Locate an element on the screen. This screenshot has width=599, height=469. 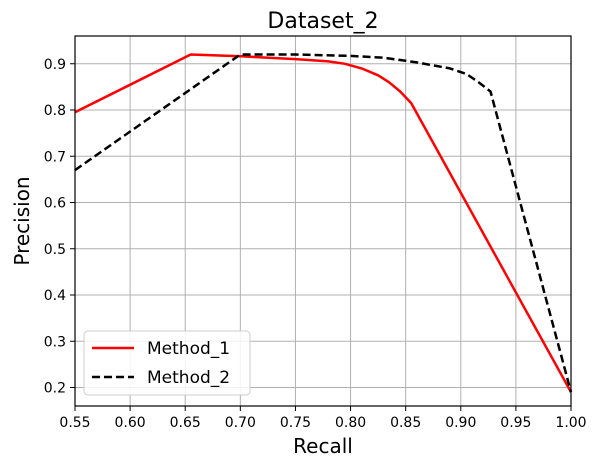
y-tick-label: 0.2 is located at coordinates (55, 389).